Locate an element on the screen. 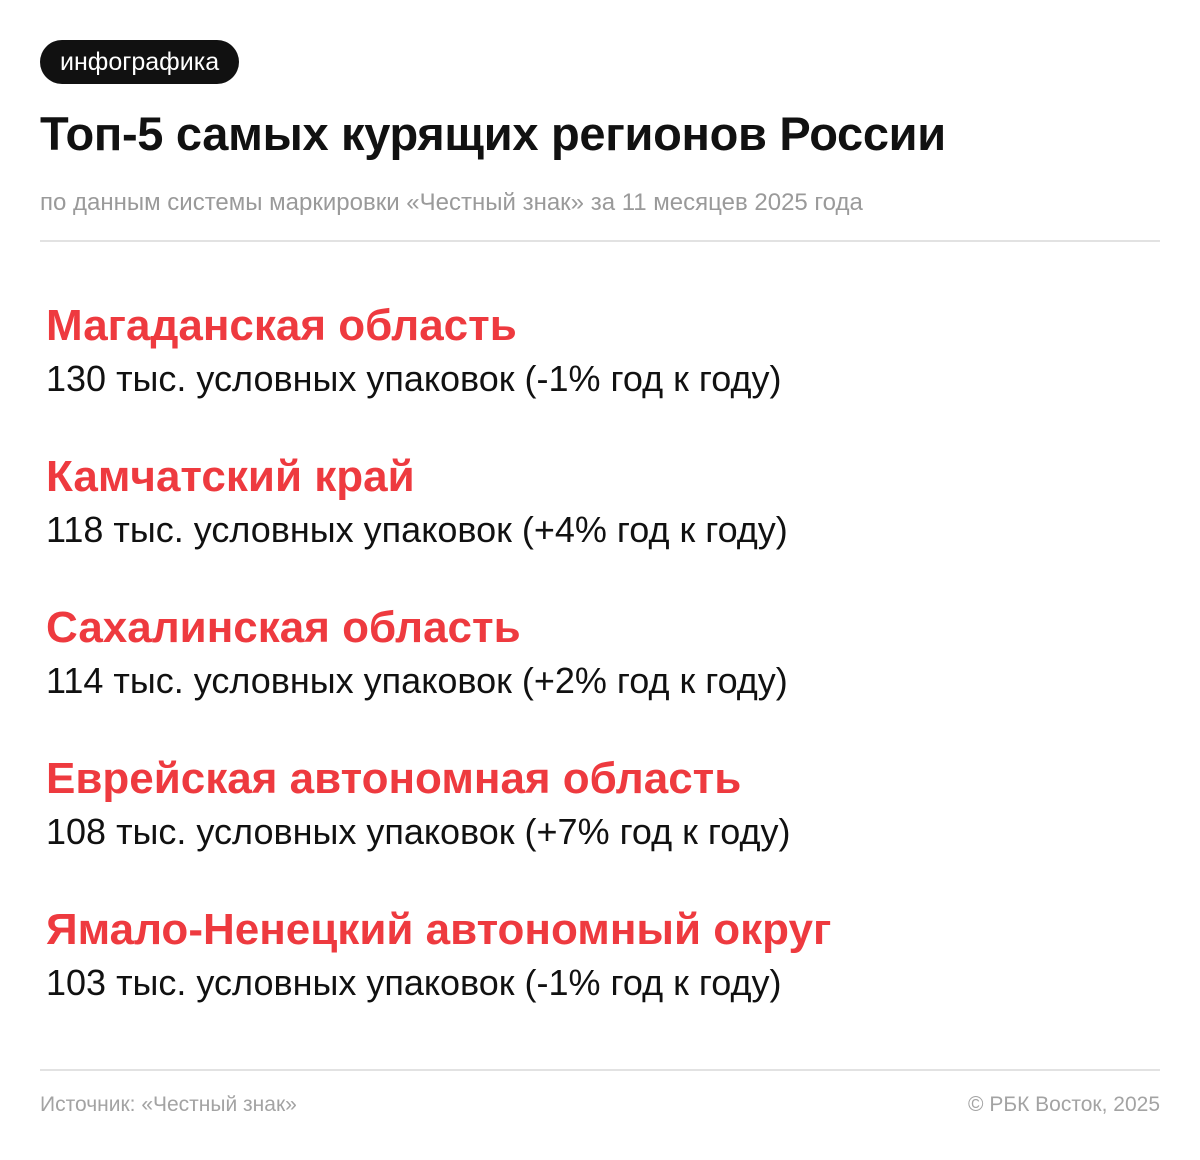 This screenshot has width=1200, height=1160. region-name: Еврейская автономная область is located at coordinates (394, 778).